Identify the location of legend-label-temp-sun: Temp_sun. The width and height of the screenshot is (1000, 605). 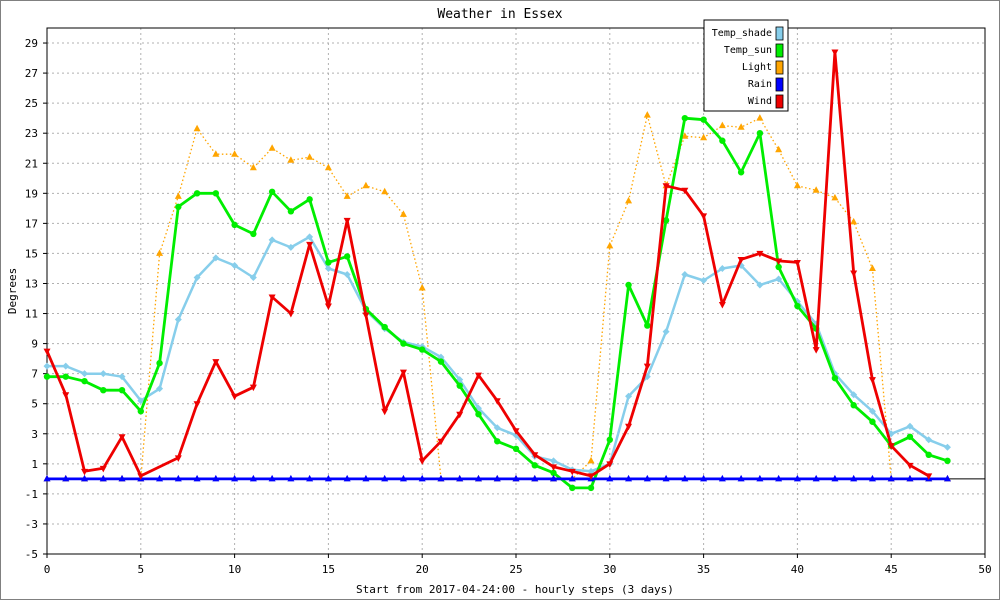
(748, 50).